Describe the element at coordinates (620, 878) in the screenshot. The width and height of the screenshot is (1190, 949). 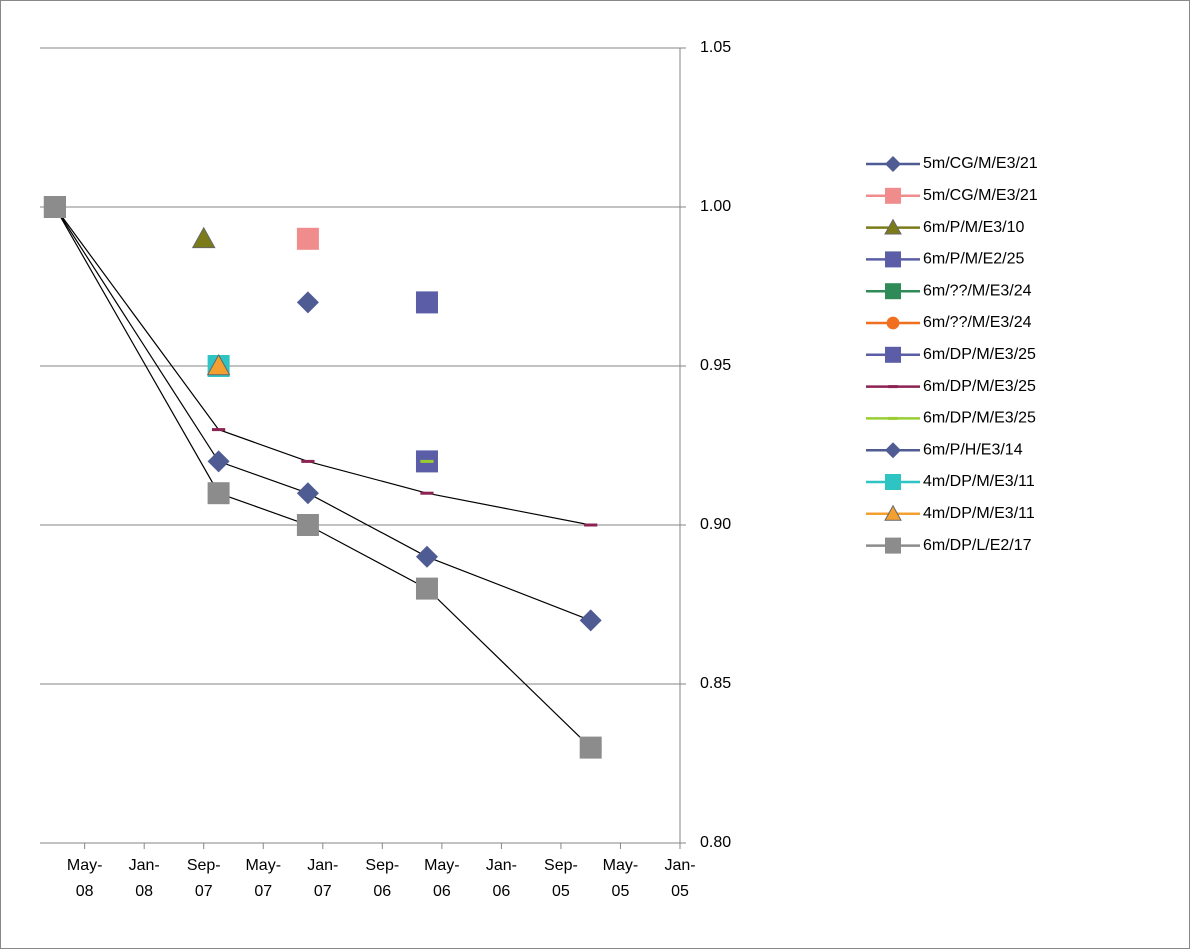
I see `x-tick-label: May-05` at that location.